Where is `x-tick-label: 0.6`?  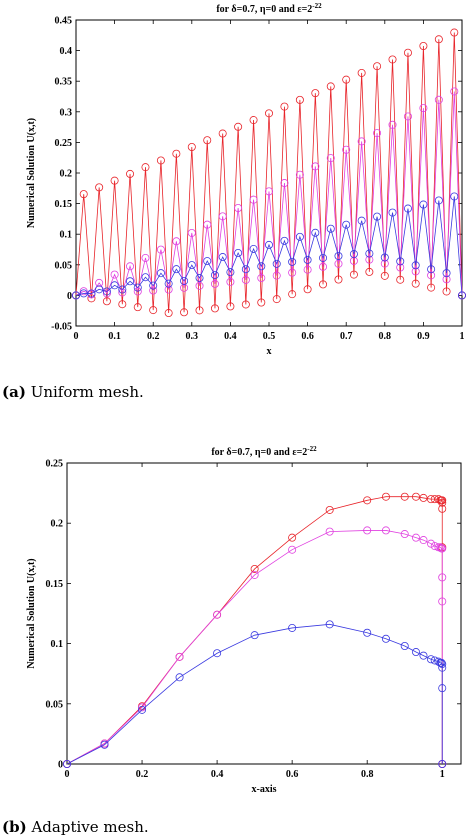 x-tick-label: 0.6 is located at coordinates (292, 774).